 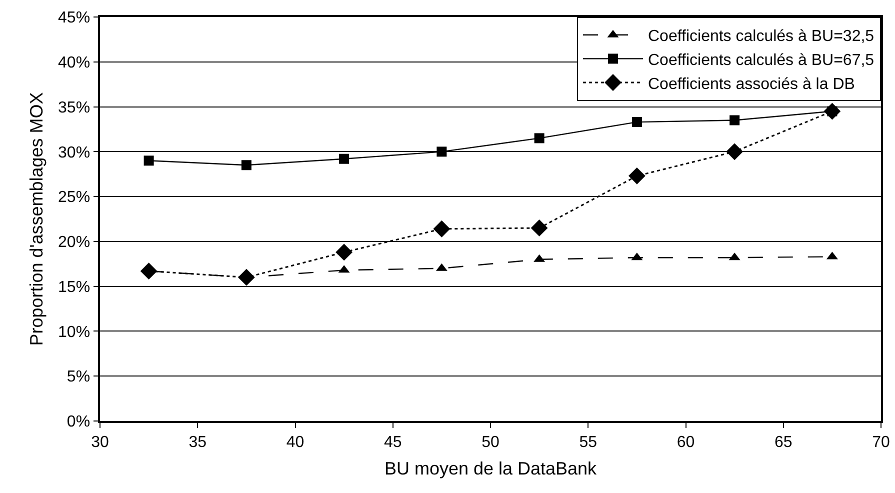 I want to click on x-tick-label: 40, so click(x=295, y=442).